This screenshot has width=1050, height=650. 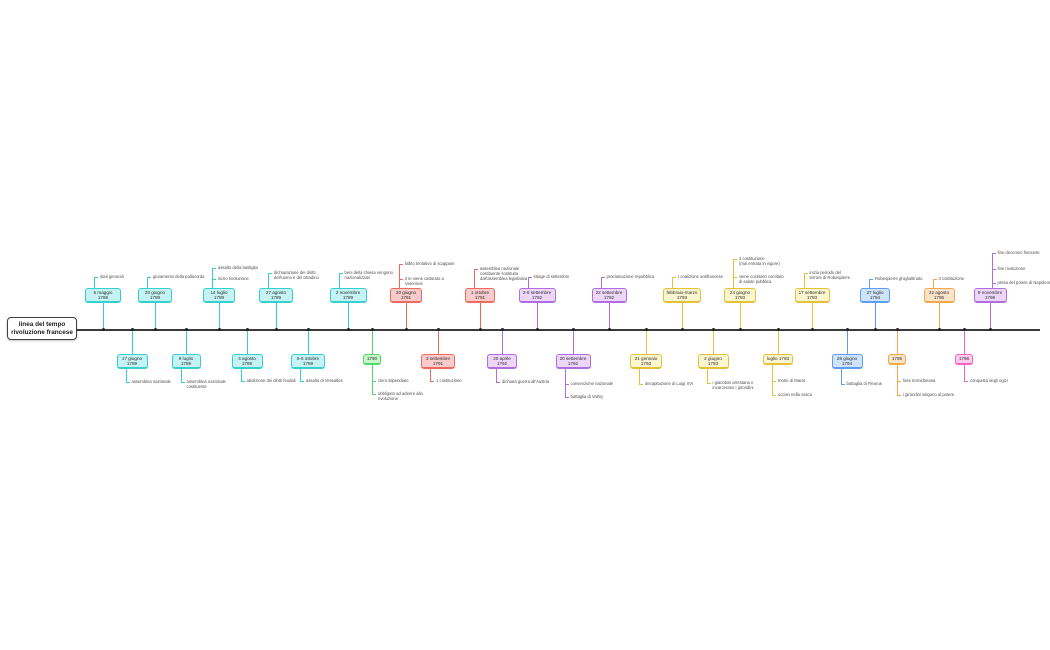 What do you see at coordinates (132, 361) in the screenshot?
I see `event-node: 17 giugno 1789` at bounding box center [132, 361].